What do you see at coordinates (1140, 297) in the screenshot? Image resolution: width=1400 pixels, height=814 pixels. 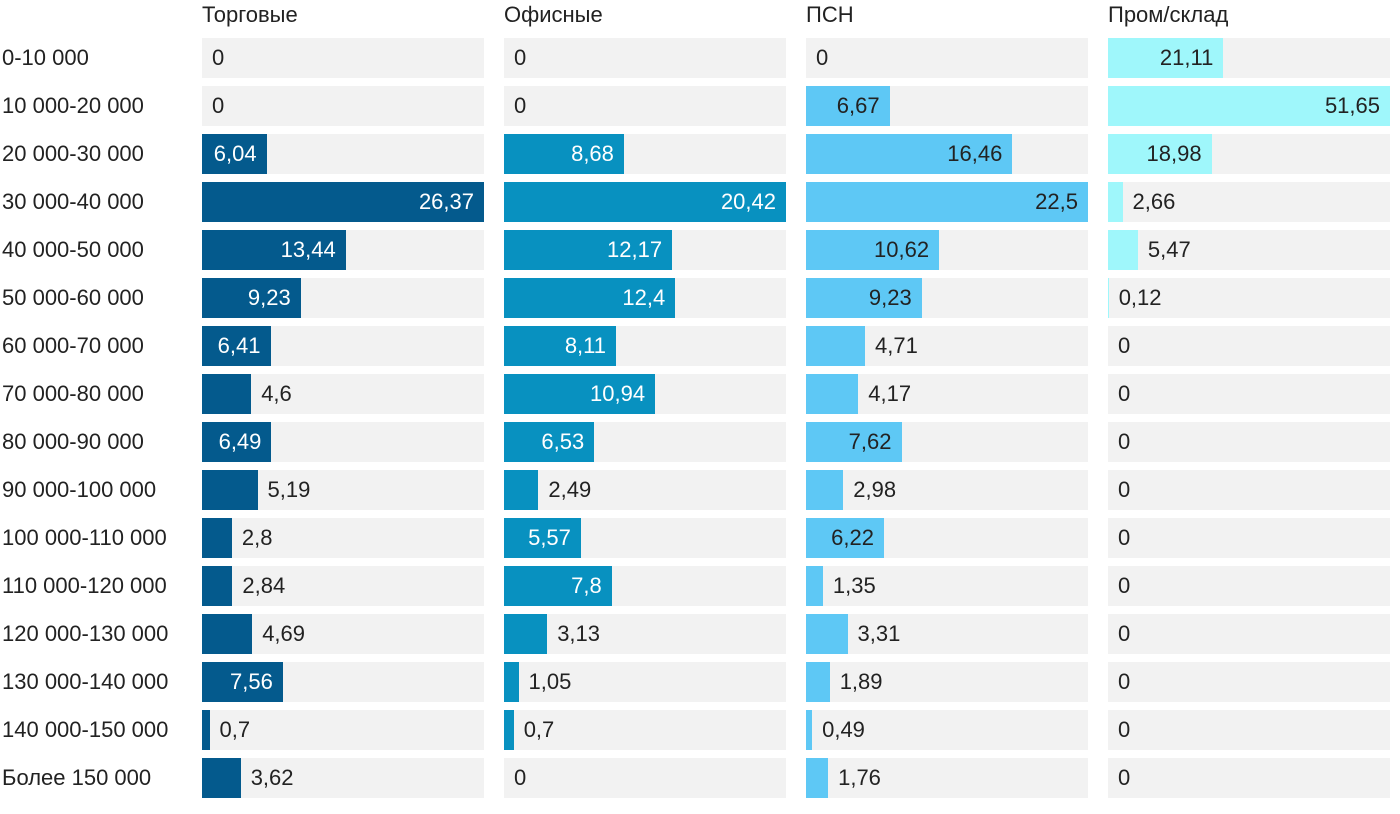 I see `data-label: 0,12` at bounding box center [1140, 297].